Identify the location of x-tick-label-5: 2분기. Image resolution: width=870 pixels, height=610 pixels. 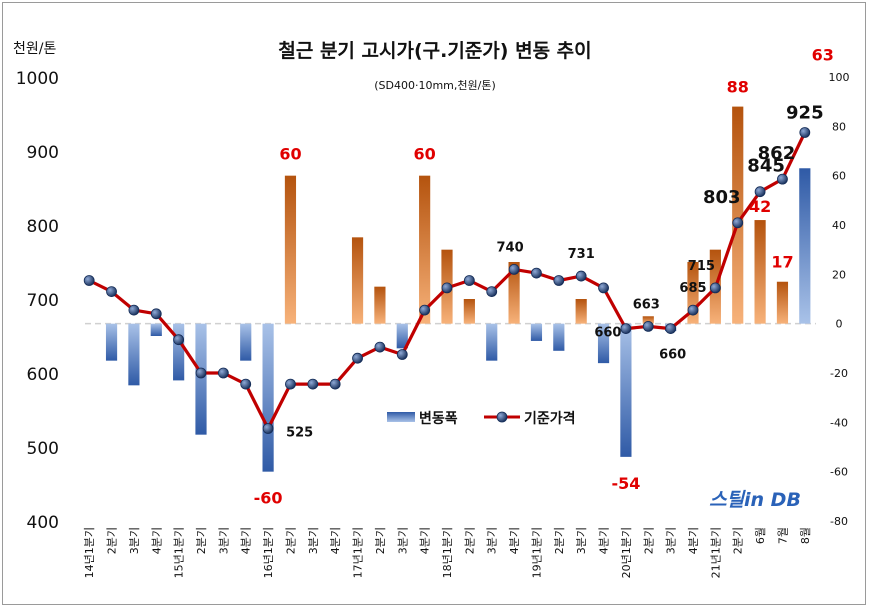
(201, 540).